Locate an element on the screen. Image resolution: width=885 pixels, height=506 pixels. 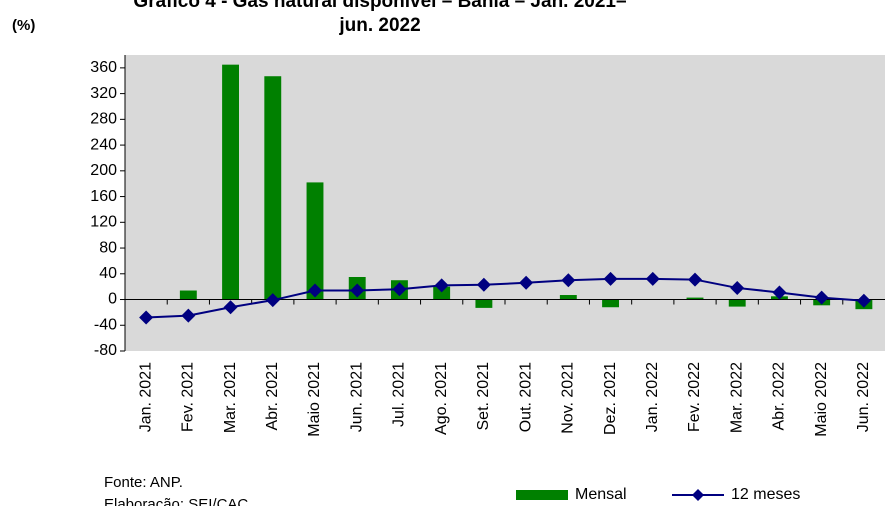
note: Fonte: ANP. is located at coordinates (143, 482).